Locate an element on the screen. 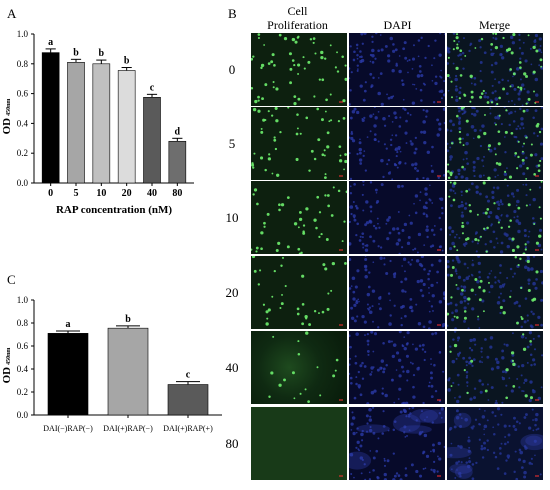  column-header-merge: Merge is located at coordinates (494, 25).